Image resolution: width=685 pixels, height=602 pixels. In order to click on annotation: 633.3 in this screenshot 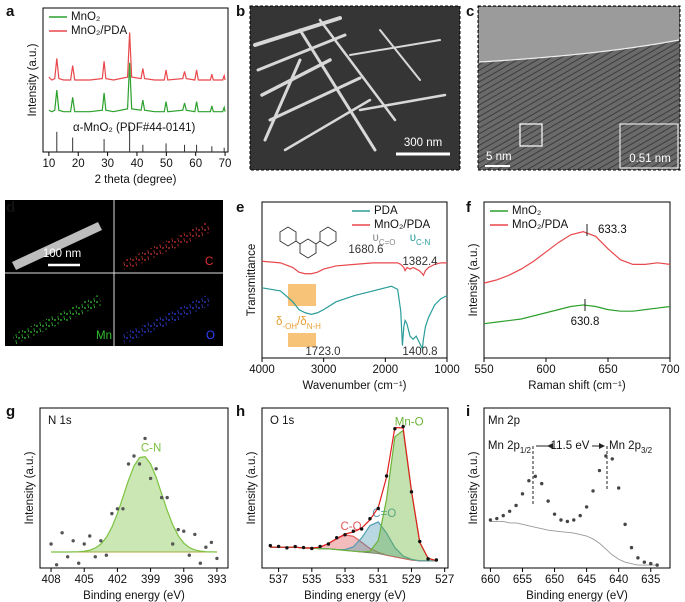, I will do `click(612, 230)`.